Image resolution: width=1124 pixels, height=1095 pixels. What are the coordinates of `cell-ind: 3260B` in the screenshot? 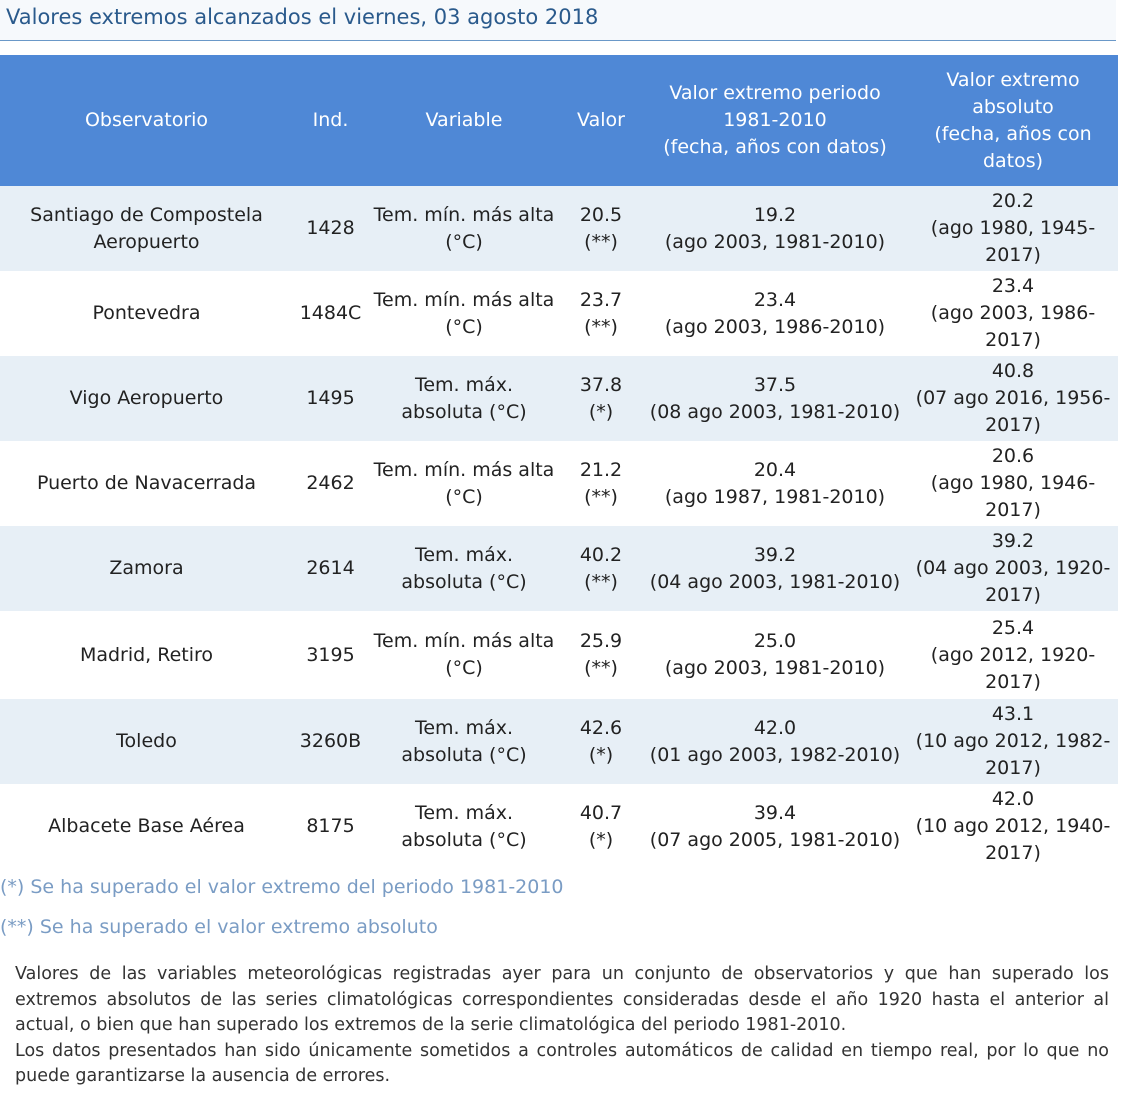 It's located at (330, 741).